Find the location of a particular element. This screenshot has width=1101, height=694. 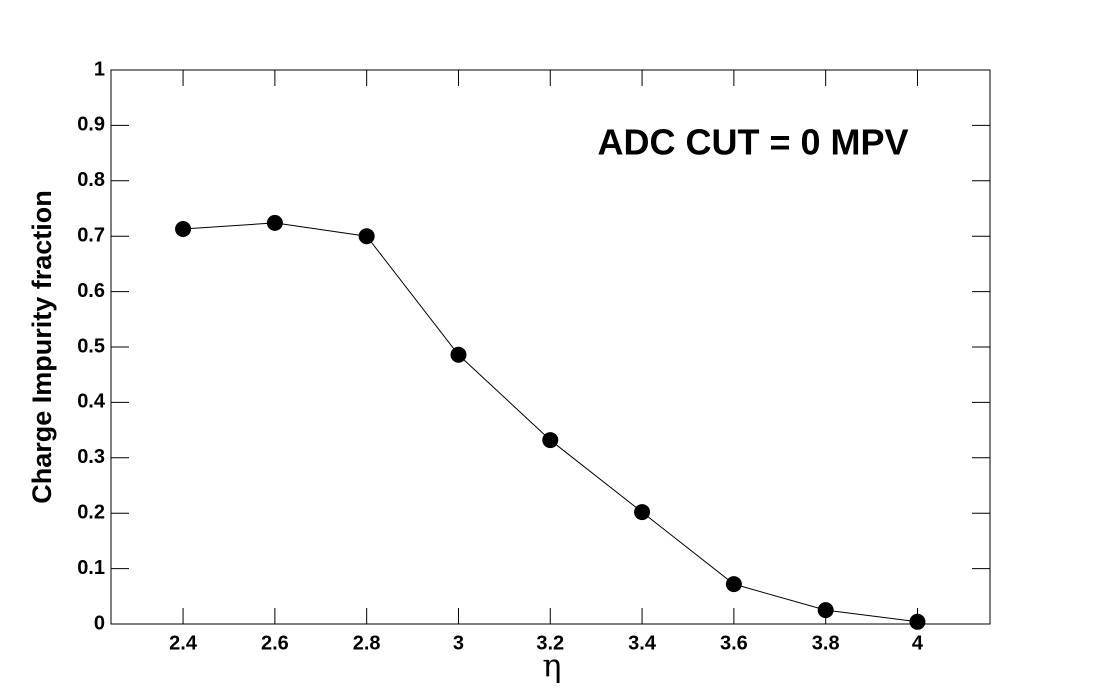

x-tick-label: 2.8 is located at coordinates (367, 643).